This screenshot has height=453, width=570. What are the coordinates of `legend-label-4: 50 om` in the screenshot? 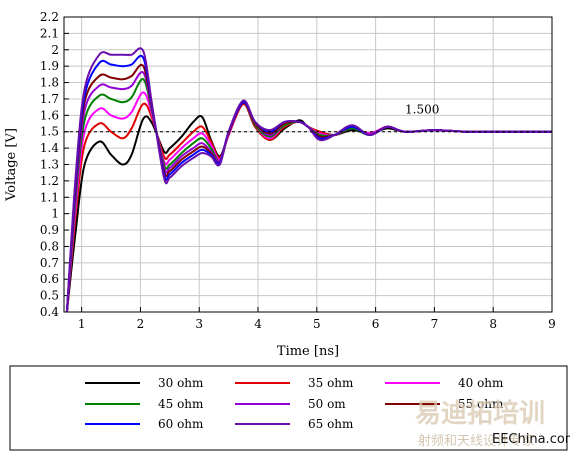 It's located at (327, 404).